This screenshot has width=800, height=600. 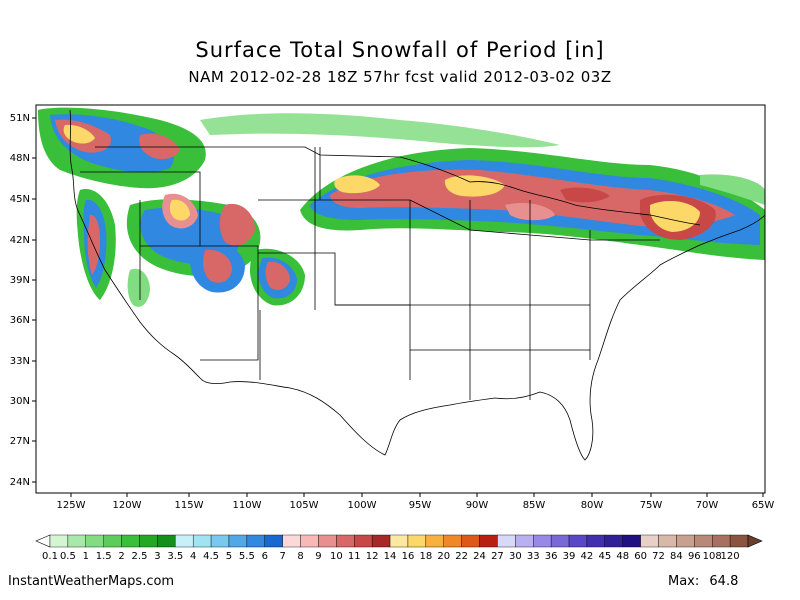 I want to click on legend-label: 9, so click(x=318, y=556).